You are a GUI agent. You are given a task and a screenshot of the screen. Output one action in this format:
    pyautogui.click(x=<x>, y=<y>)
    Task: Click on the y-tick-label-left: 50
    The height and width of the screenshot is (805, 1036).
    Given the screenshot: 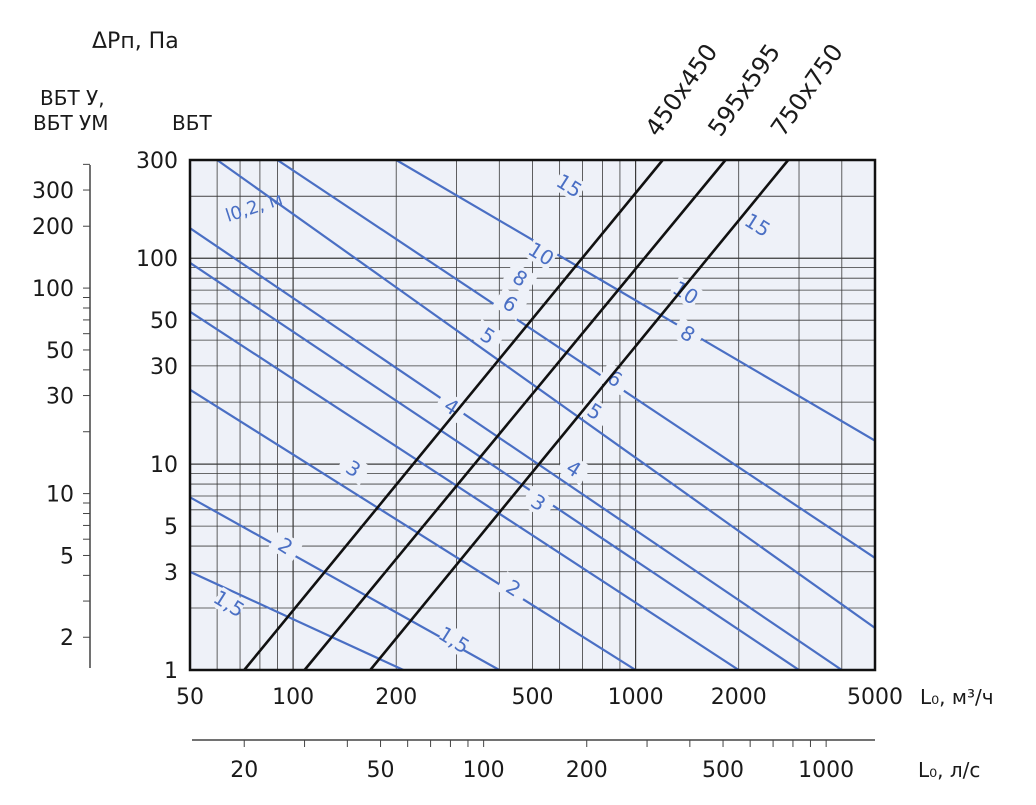 What is the action you would take?
    pyautogui.click(x=60, y=351)
    